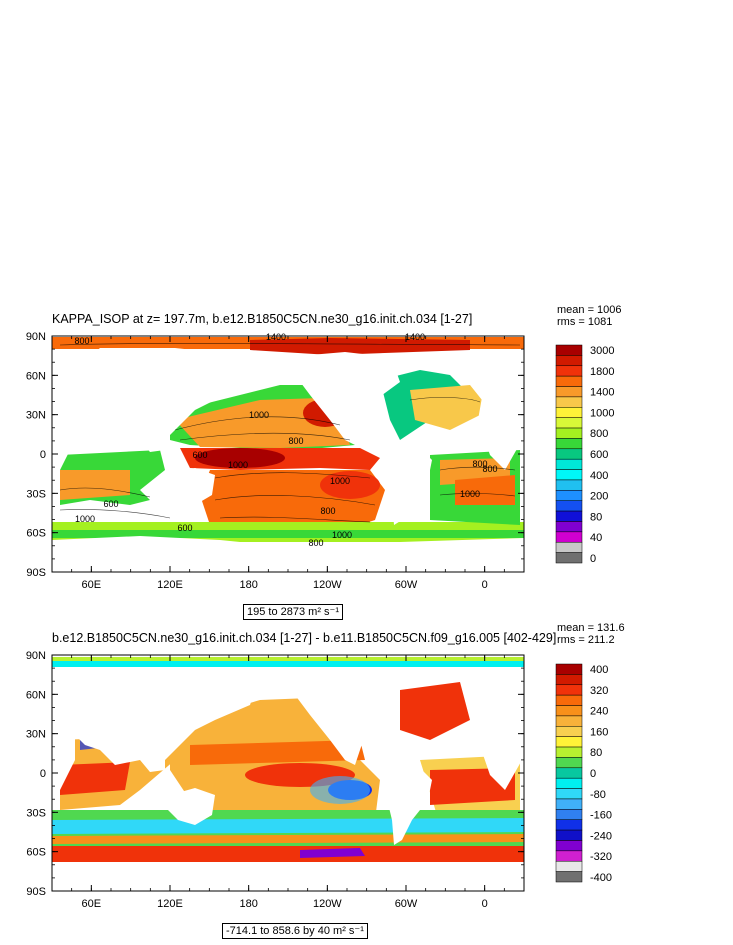 The width and height of the screenshot is (733, 945). I want to click on colorbar-label: -320, so click(601, 857).